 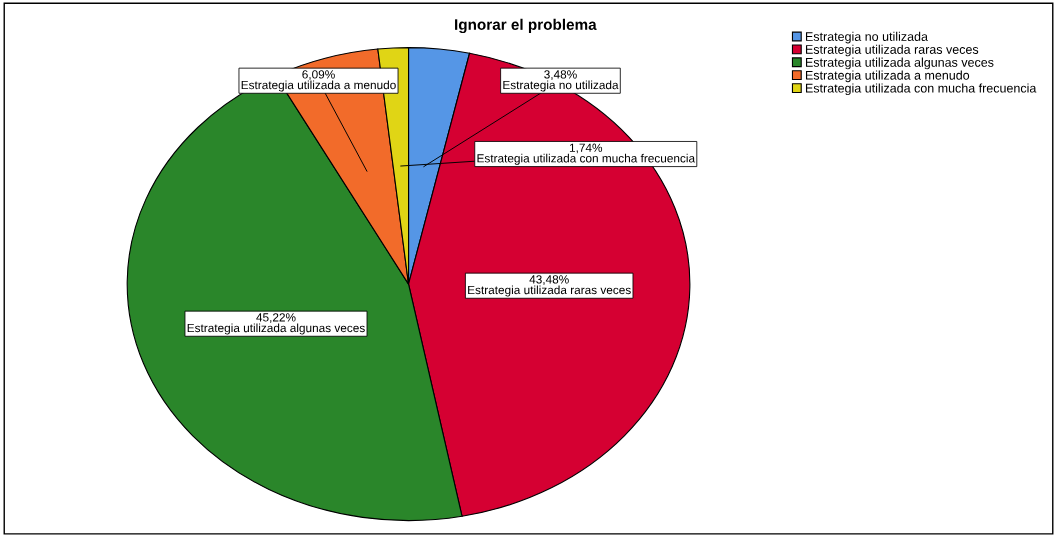 What do you see at coordinates (560, 75) in the screenshot?
I see `data-label: 3,48%` at bounding box center [560, 75].